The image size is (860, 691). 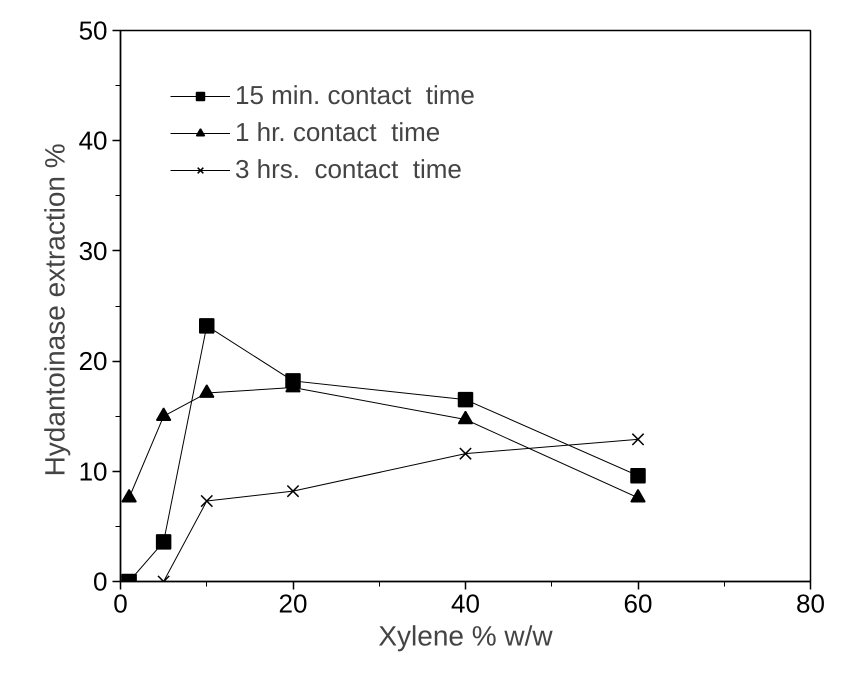 I want to click on legend-label: 3 hrs. contact time, so click(x=348, y=169).